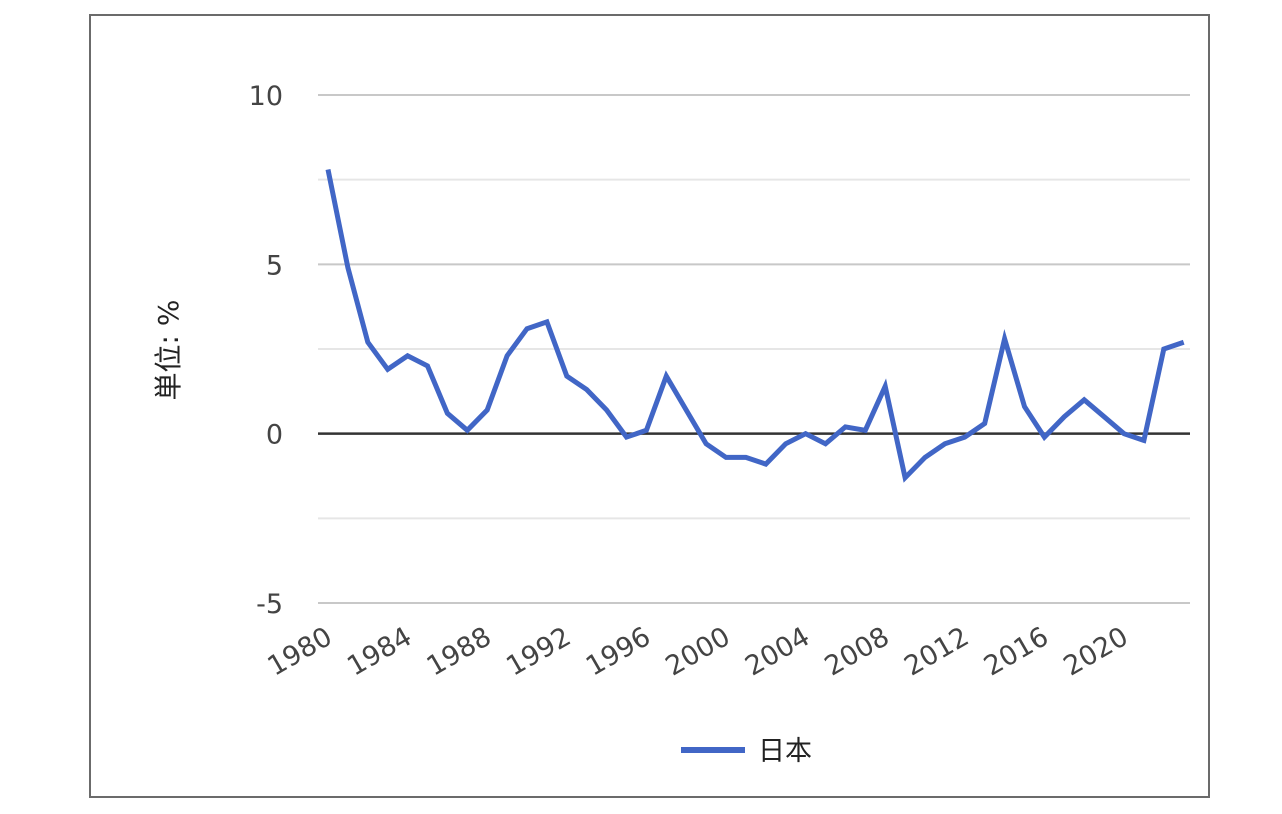  I want to click on x-tick-label-0: 1980, so click(299, 651).